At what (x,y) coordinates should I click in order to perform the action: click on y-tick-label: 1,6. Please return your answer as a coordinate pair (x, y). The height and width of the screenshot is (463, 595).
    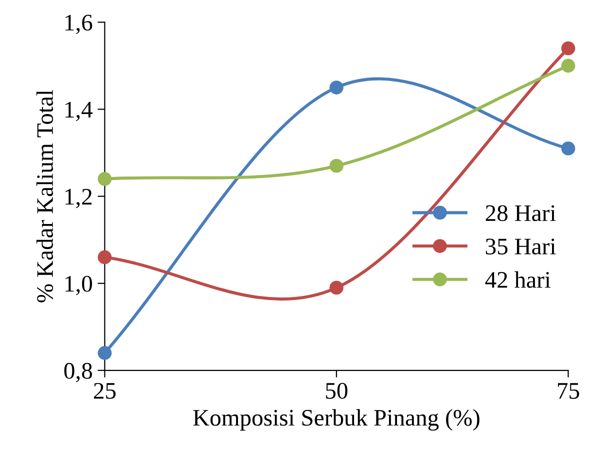
    Looking at the image, I should click on (78, 24).